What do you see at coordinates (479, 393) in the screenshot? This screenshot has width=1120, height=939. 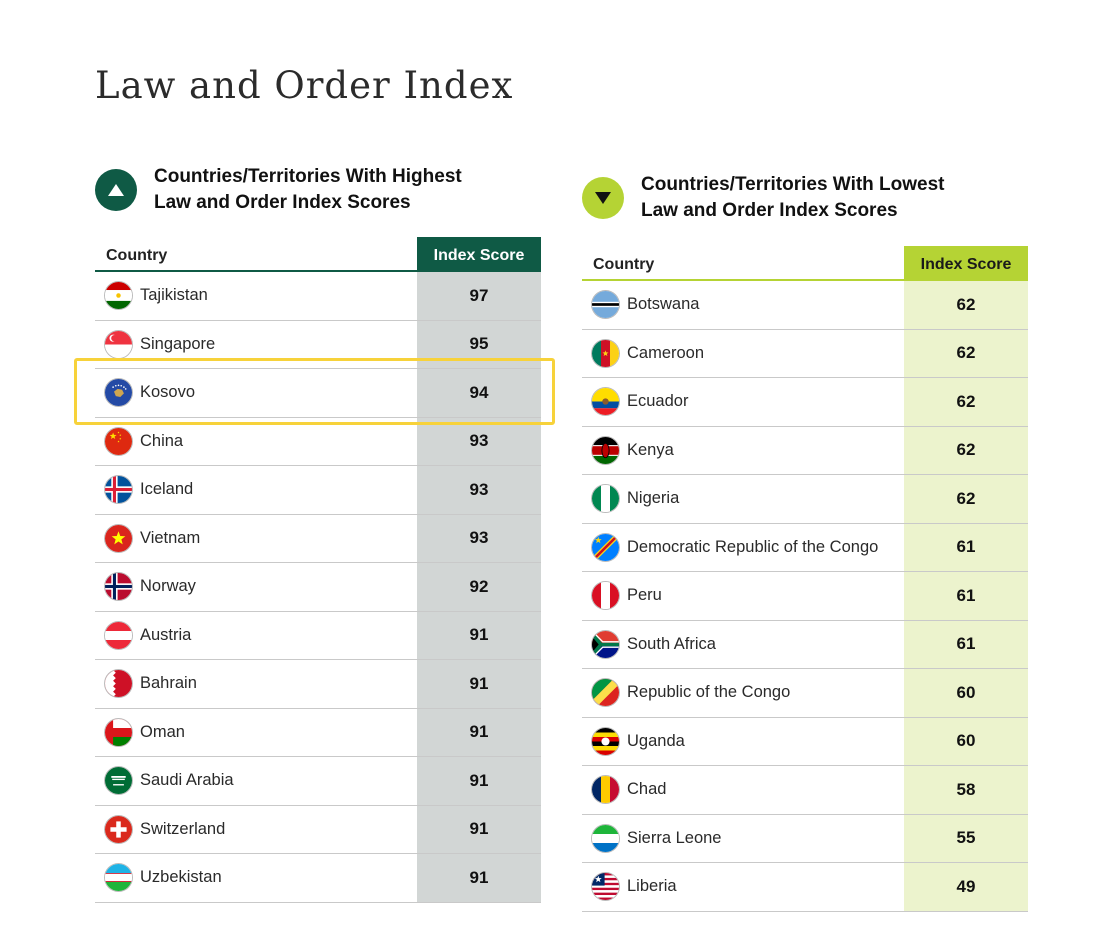 I see `index-score-cell: 94` at bounding box center [479, 393].